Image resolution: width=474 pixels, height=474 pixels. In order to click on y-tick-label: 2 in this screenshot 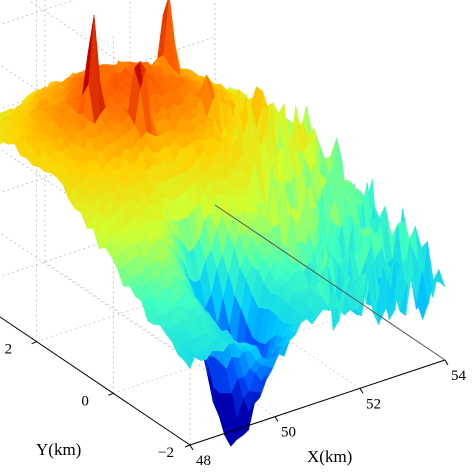, I will do `click(8, 350)`.